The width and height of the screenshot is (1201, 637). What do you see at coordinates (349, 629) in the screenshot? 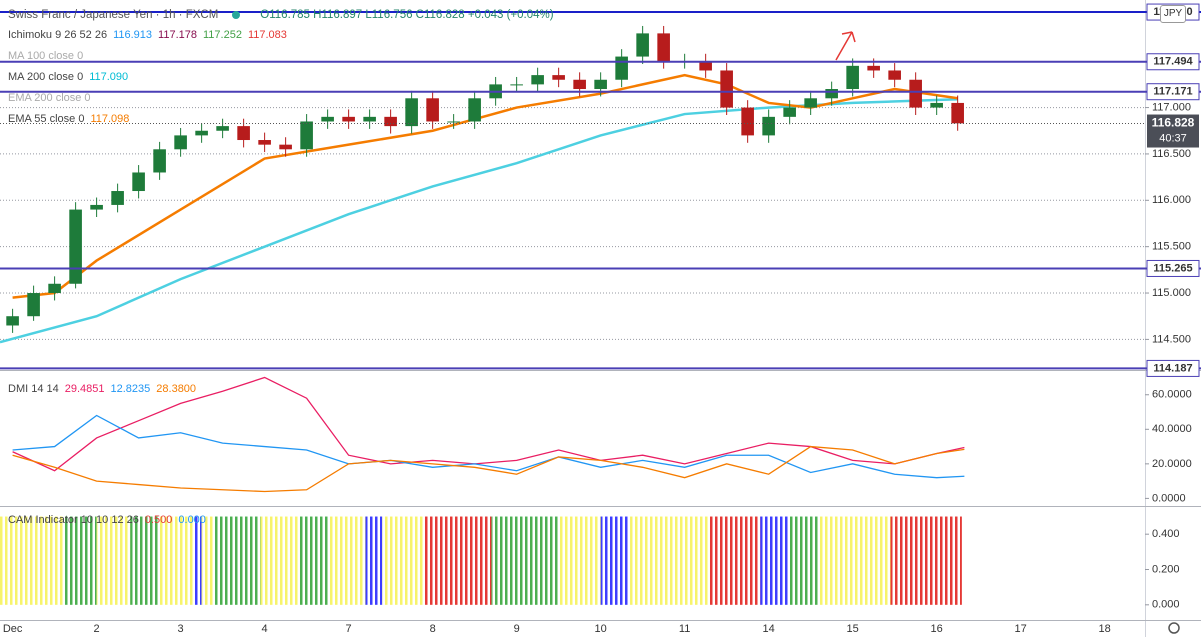
I see `x-tick-label: 7` at bounding box center [349, 629].